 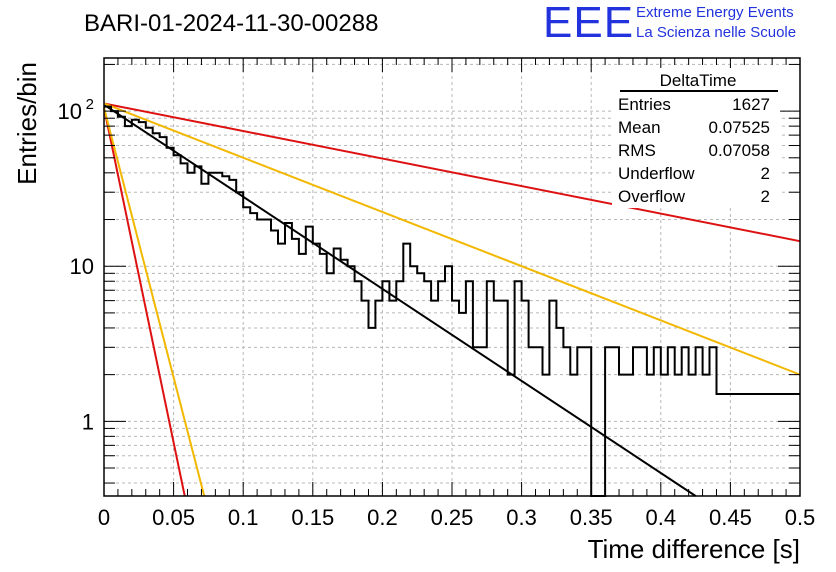 What do you see at coordinates (382, 517) in the screenshot?
I see `x-tick-label: 0.2` at bounding box center [382, 517].